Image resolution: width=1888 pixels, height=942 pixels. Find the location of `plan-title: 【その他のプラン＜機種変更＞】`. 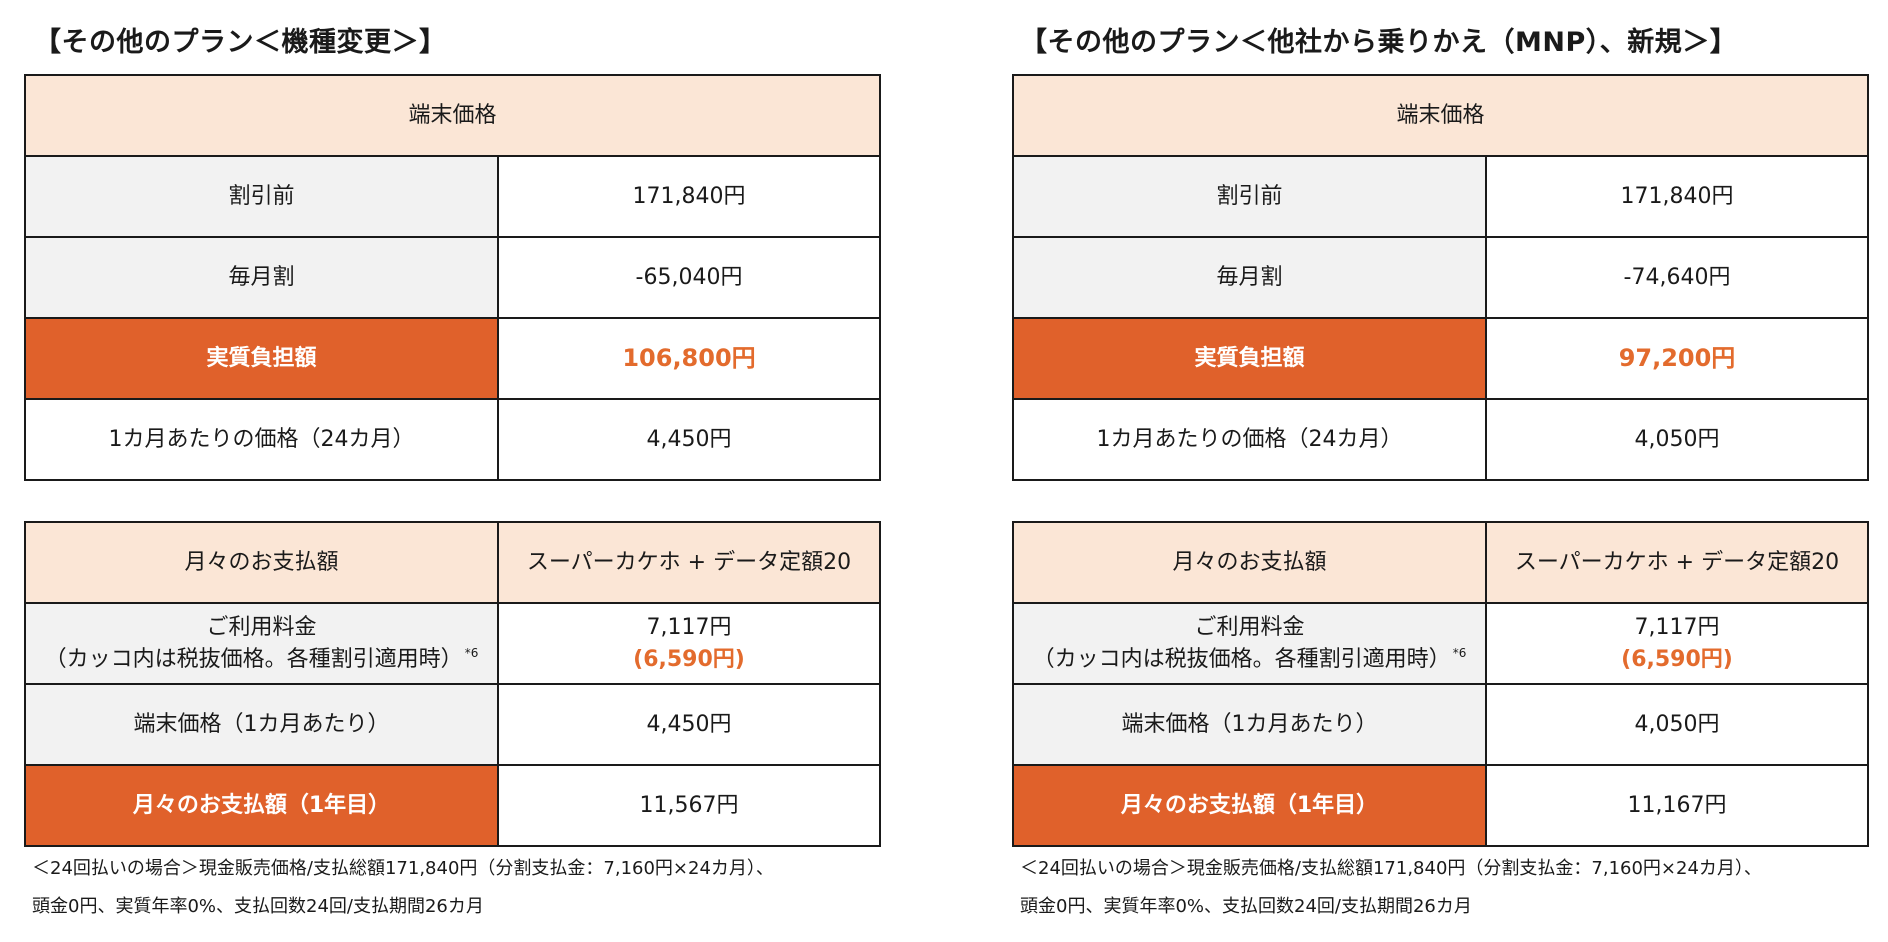

plan-title: 【その他のプラン＜機種変更＞】 is located at coordinates (240, 42).